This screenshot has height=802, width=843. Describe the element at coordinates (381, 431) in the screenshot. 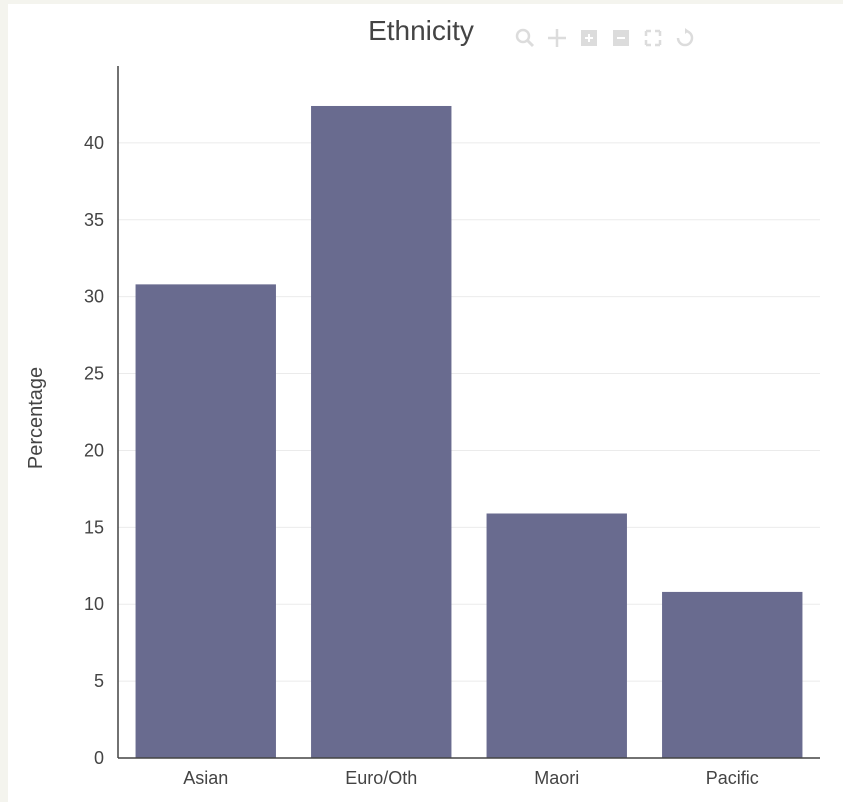

I see `bar-euro-oth` at that location.